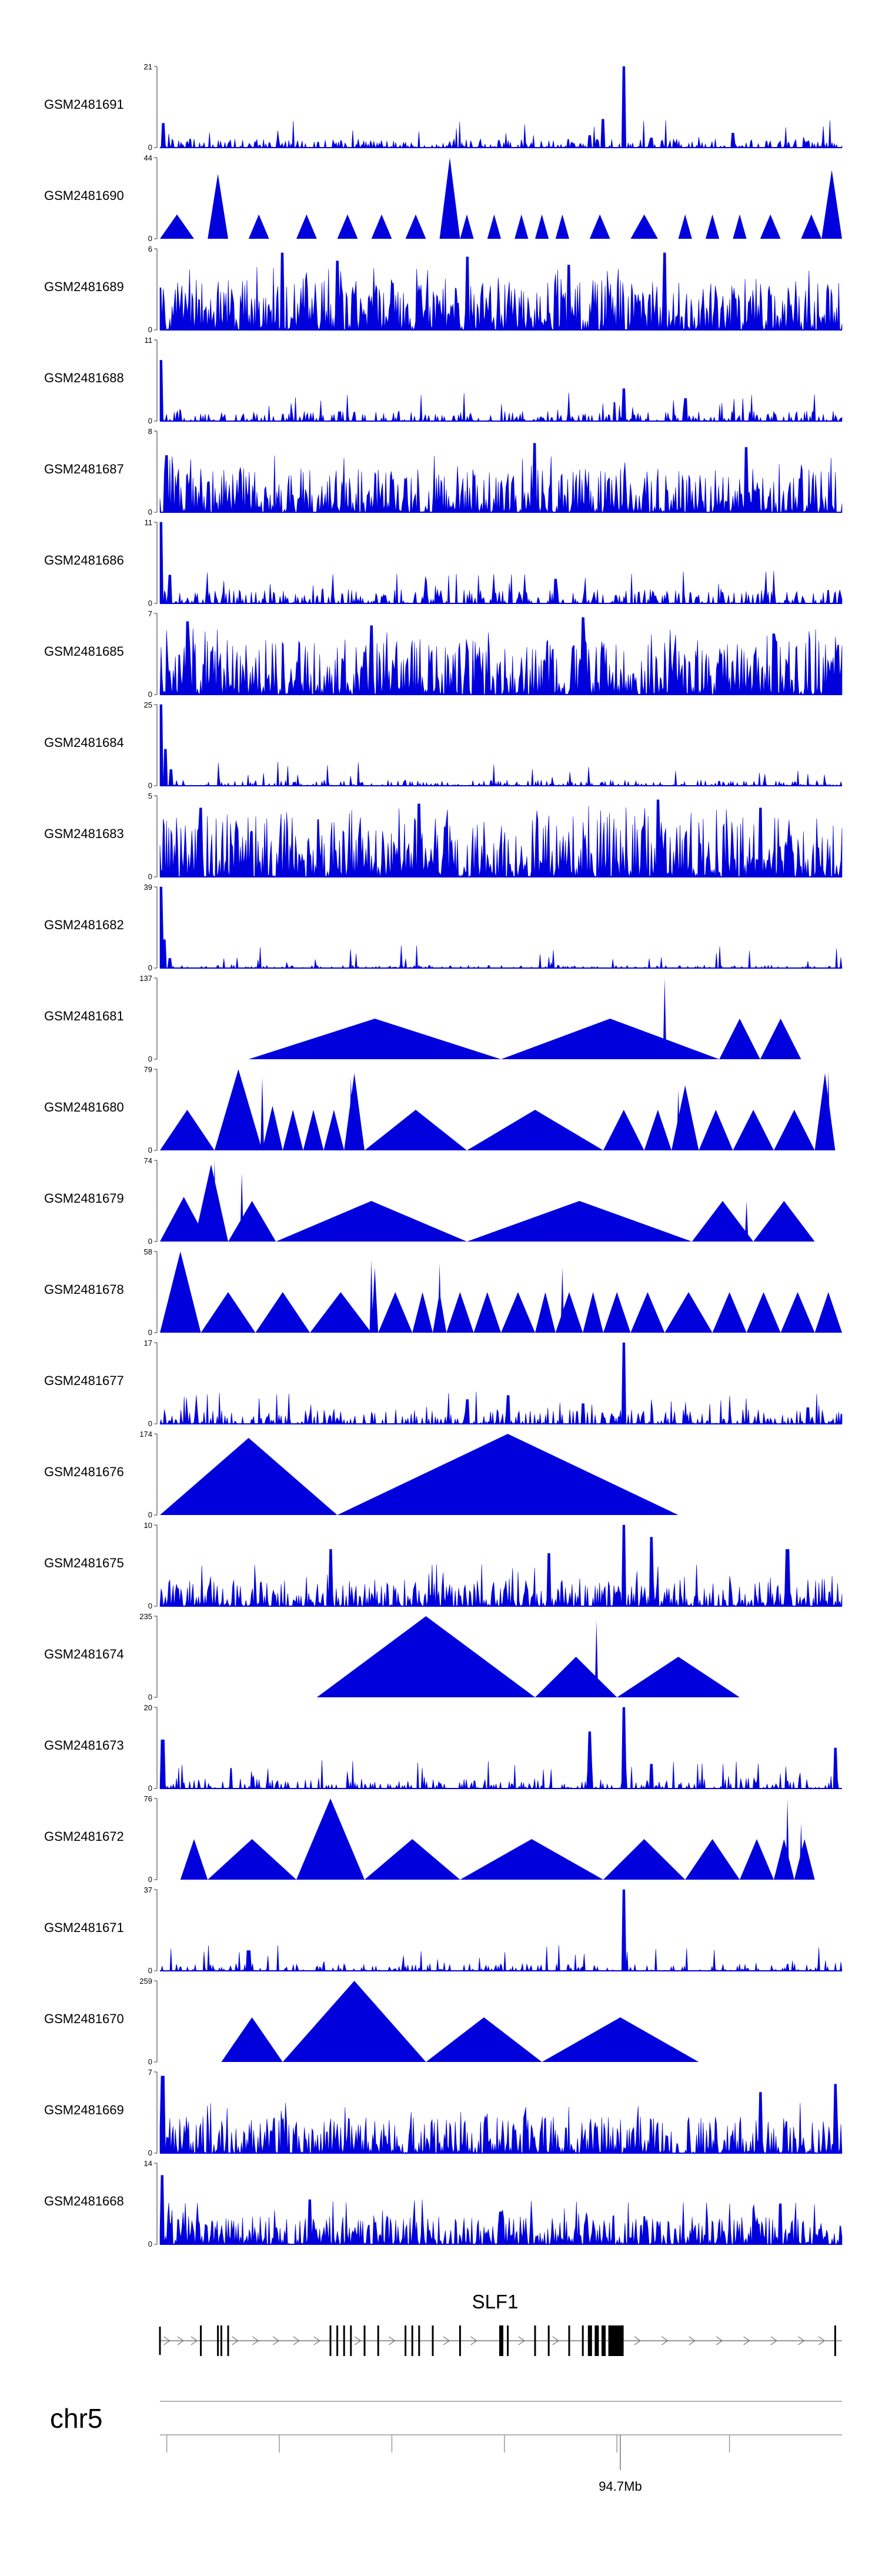  Describe the element at coordinates (446, 2447) in the screenshot. I see `genomic-axis: chr5 94.7Mb` at that location.